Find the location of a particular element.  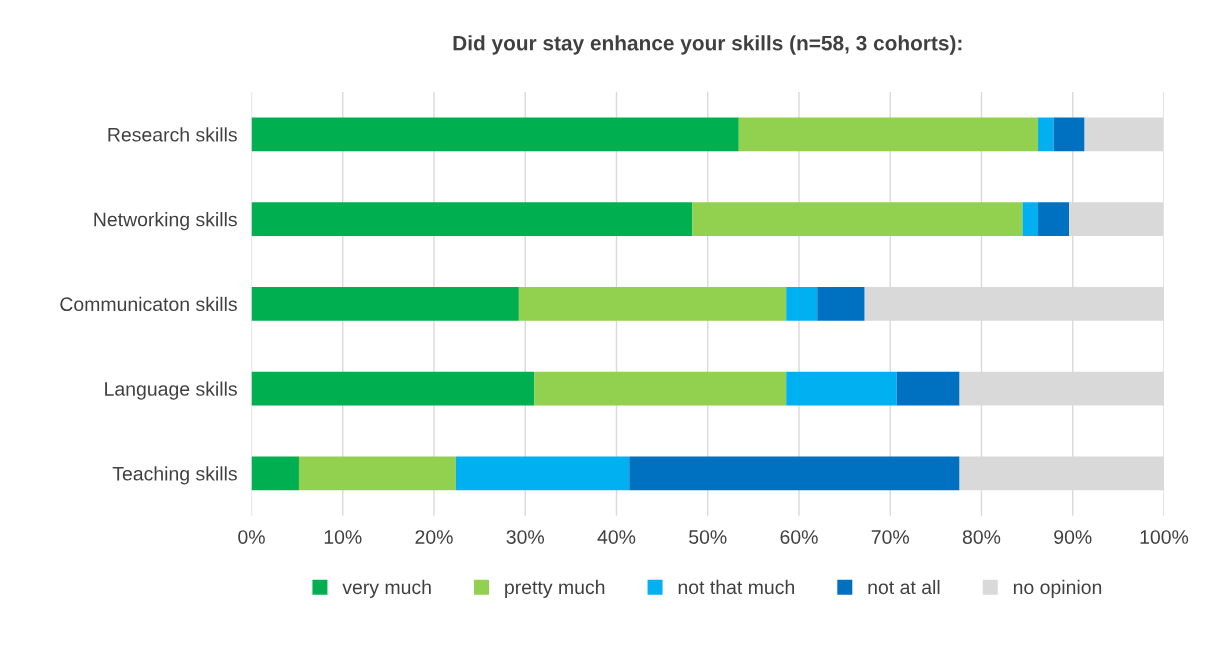

x-tick-label: 50% is located at coordinates (708, 537).